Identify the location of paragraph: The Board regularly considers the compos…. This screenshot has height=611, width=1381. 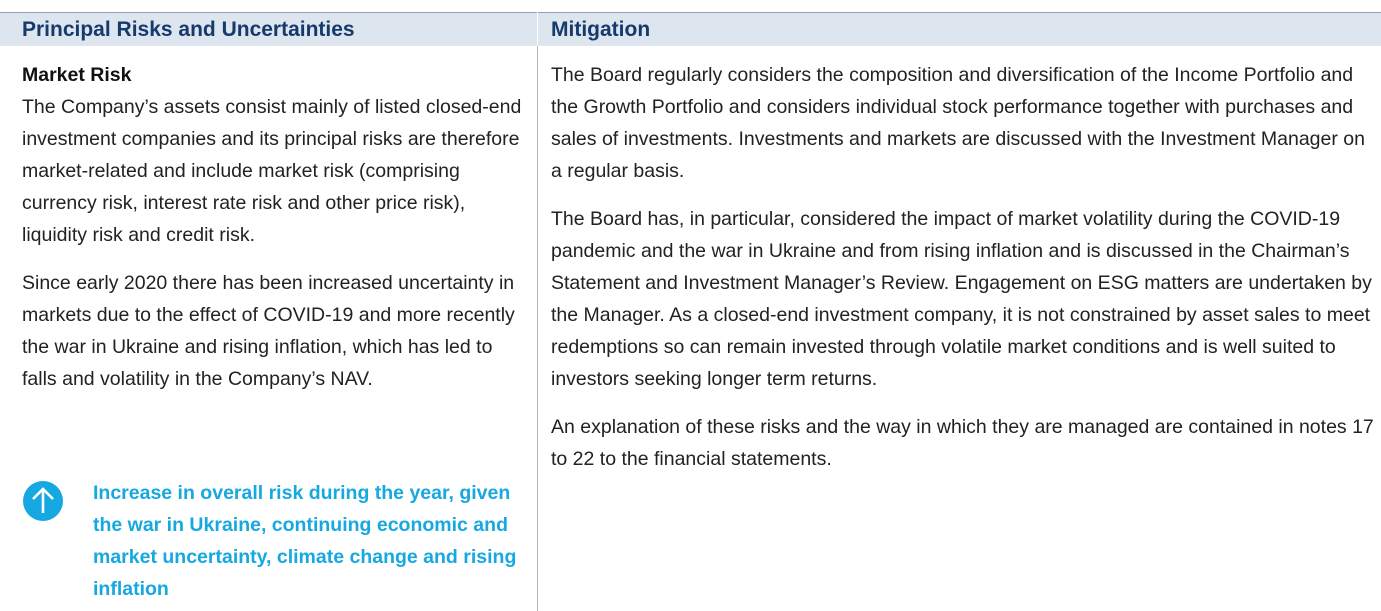
(958, 123).